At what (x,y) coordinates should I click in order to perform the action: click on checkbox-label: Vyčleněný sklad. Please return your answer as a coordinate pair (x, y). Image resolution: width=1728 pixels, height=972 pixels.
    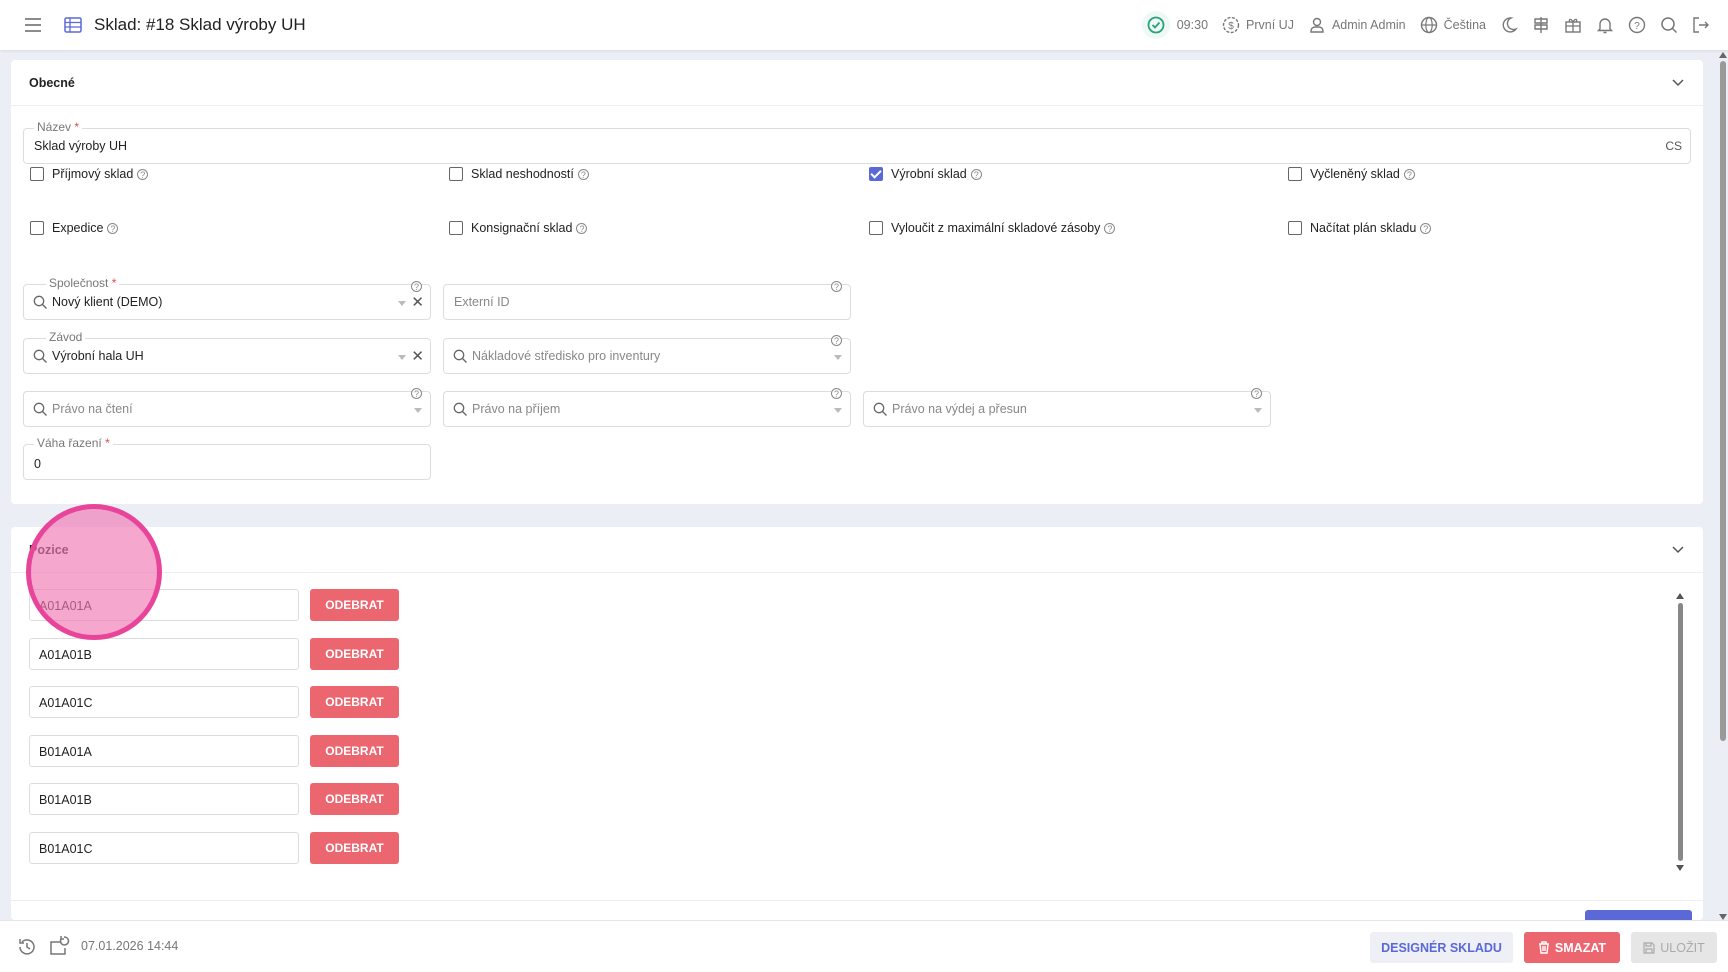
    Looking at the image, I should click on (1355, 174).